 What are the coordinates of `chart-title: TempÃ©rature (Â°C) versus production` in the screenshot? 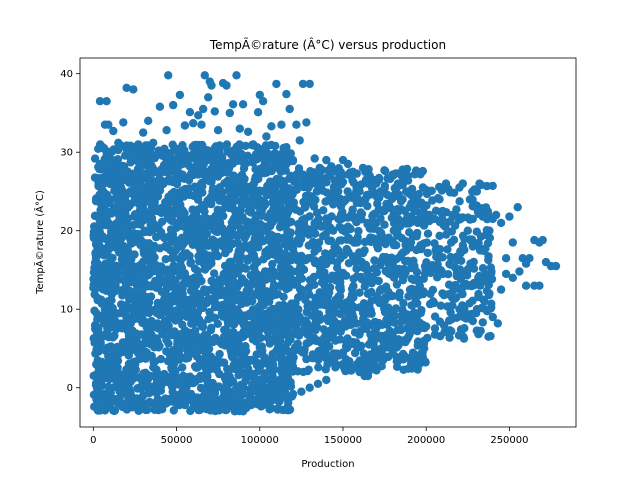 It's located at (327, 44).